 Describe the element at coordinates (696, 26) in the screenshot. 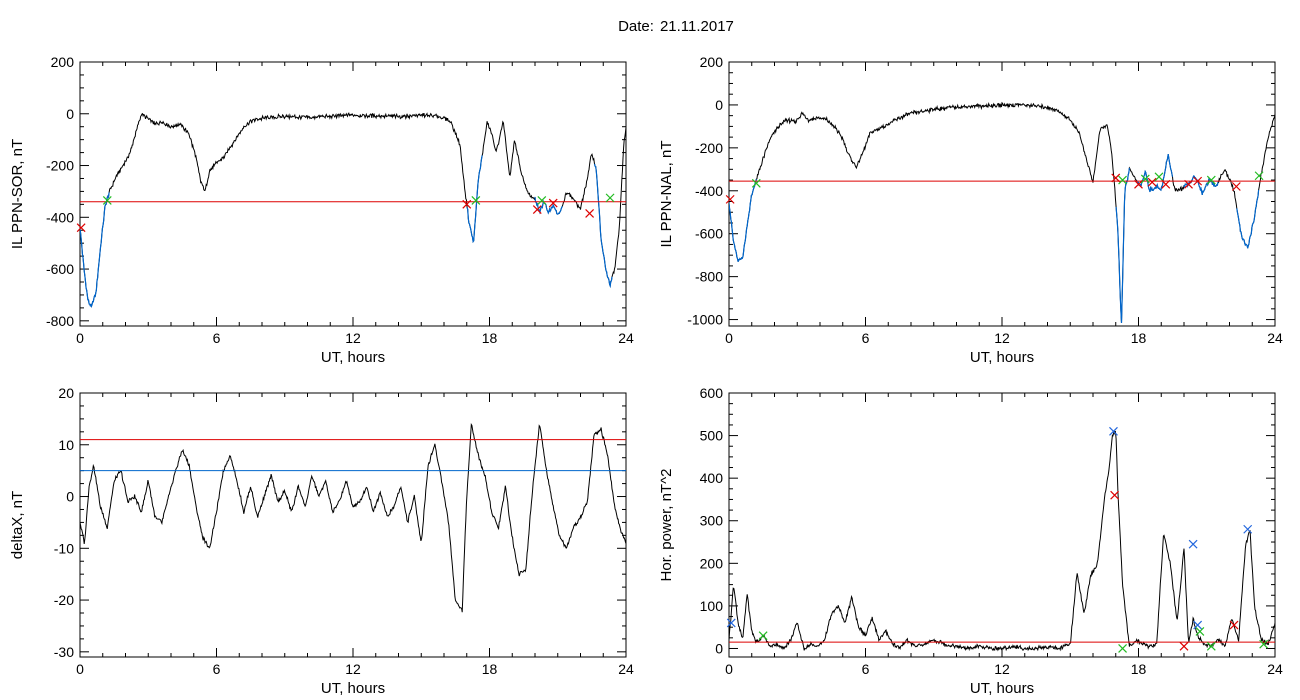

I see `date-value: 21.11.2017` at that location.